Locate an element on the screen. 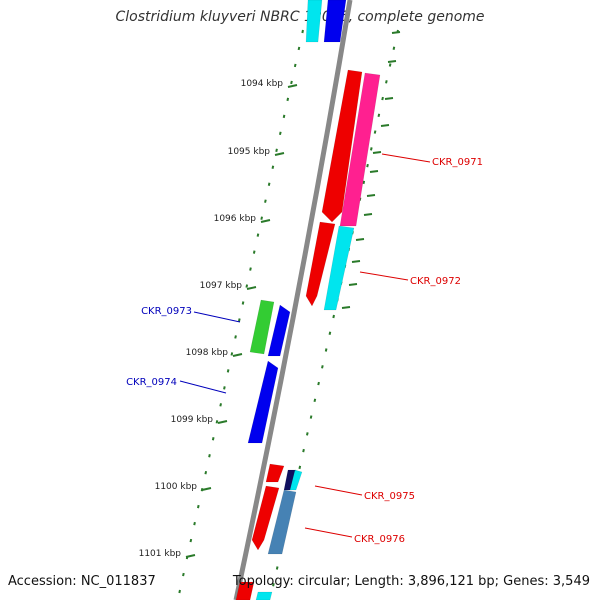 This screenshot has height=600, width=600. scale-label: 1098 kbp is located at coordinates (207, 353).